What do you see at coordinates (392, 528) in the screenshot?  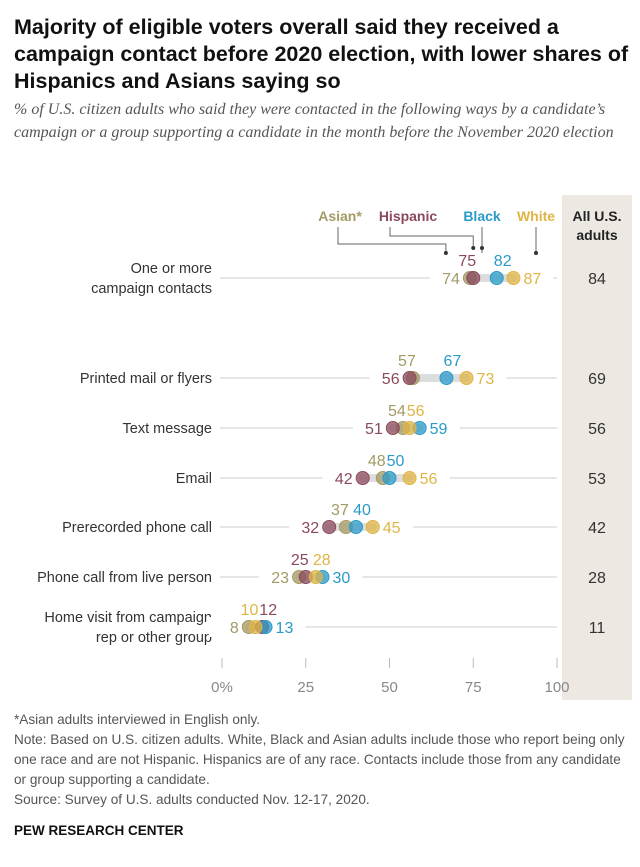 I see `value-label-white: 45` at bounding box center [392, 528].